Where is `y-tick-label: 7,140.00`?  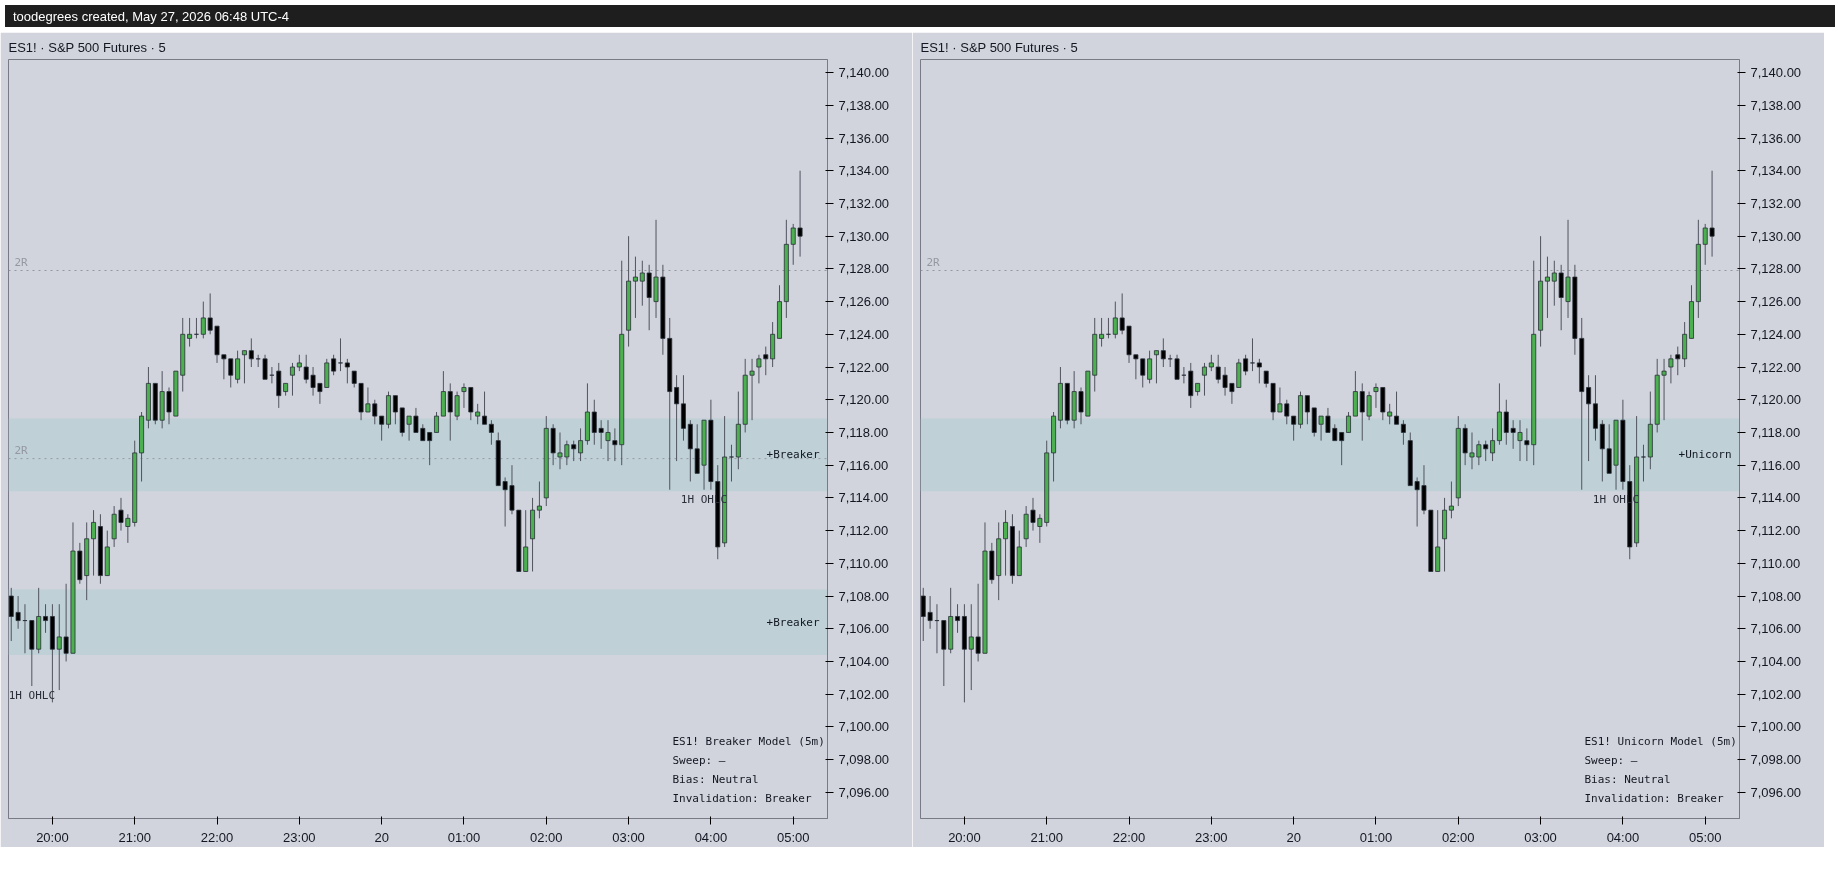 y-tick-label: 7,140.00 is located at coordinates (1776, 73).